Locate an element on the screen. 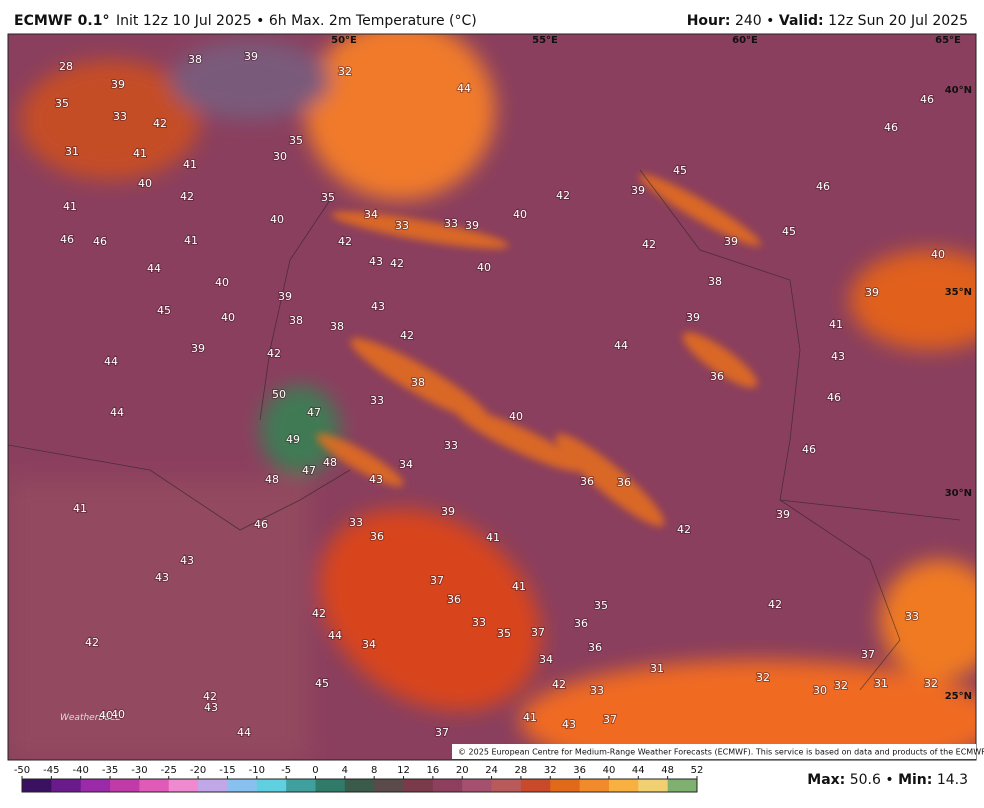  max-label: Max: is located at coordinates (826, 780).